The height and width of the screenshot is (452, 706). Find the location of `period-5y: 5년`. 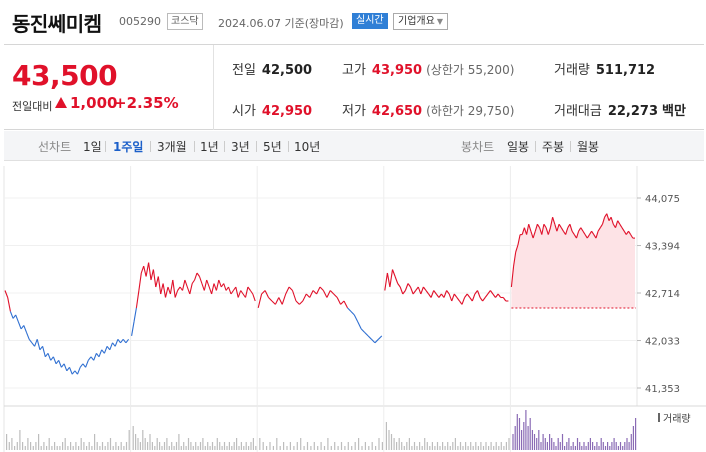

period-5y: 5년 is located at coordinates (272, 147).